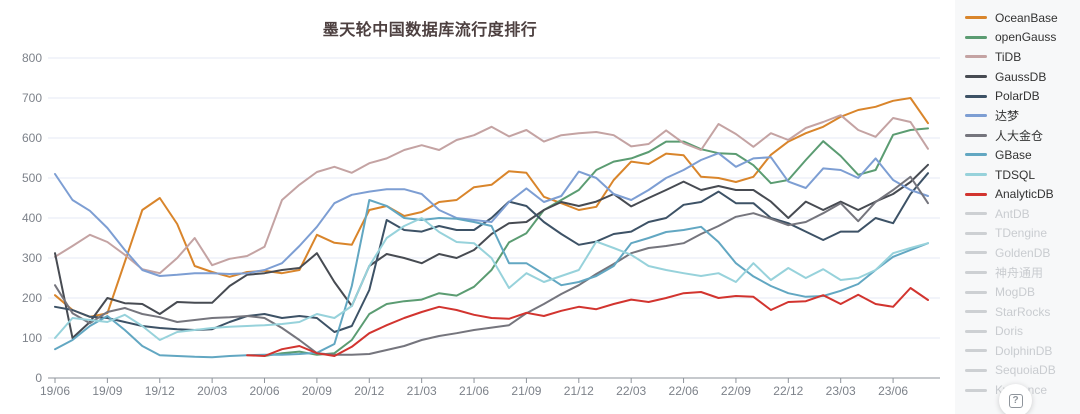 The height and width of the screenshot is (414, 1080). I want to click on legend-item-Doris: Doris, so click(1022, 332).